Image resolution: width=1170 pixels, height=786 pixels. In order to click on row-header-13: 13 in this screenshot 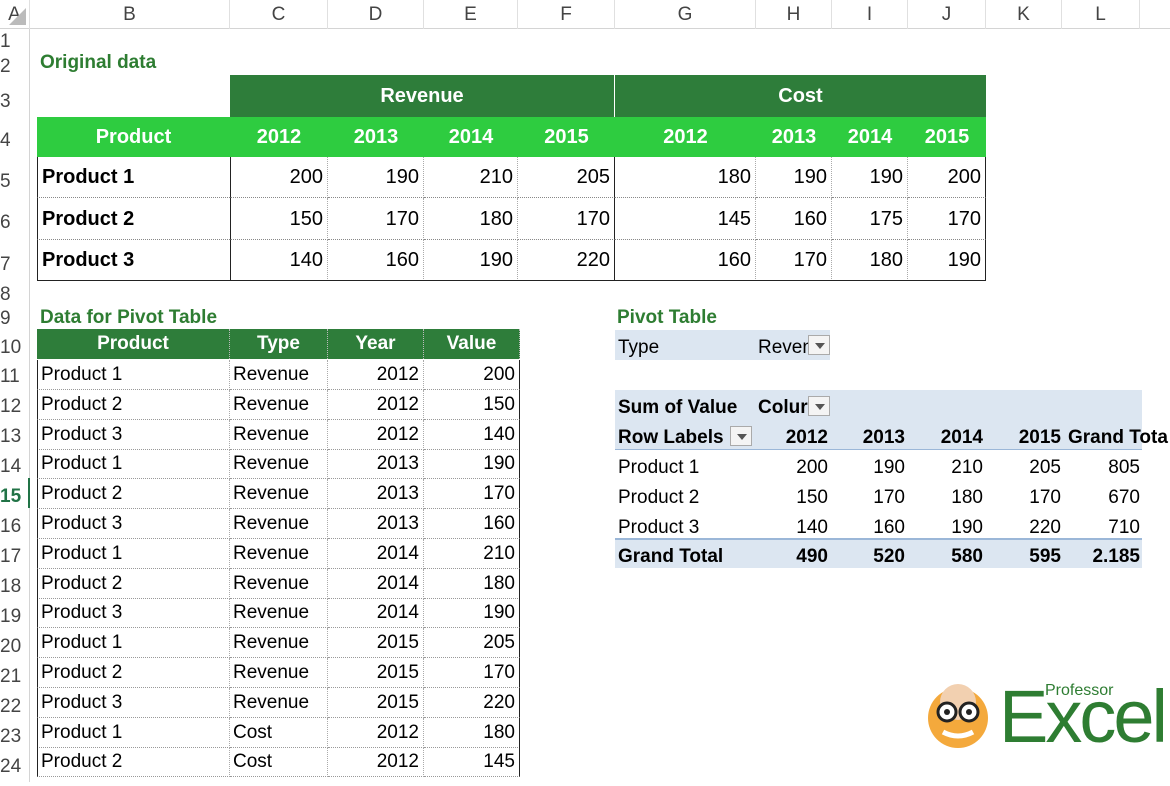, I will do `click(11, 436)`.